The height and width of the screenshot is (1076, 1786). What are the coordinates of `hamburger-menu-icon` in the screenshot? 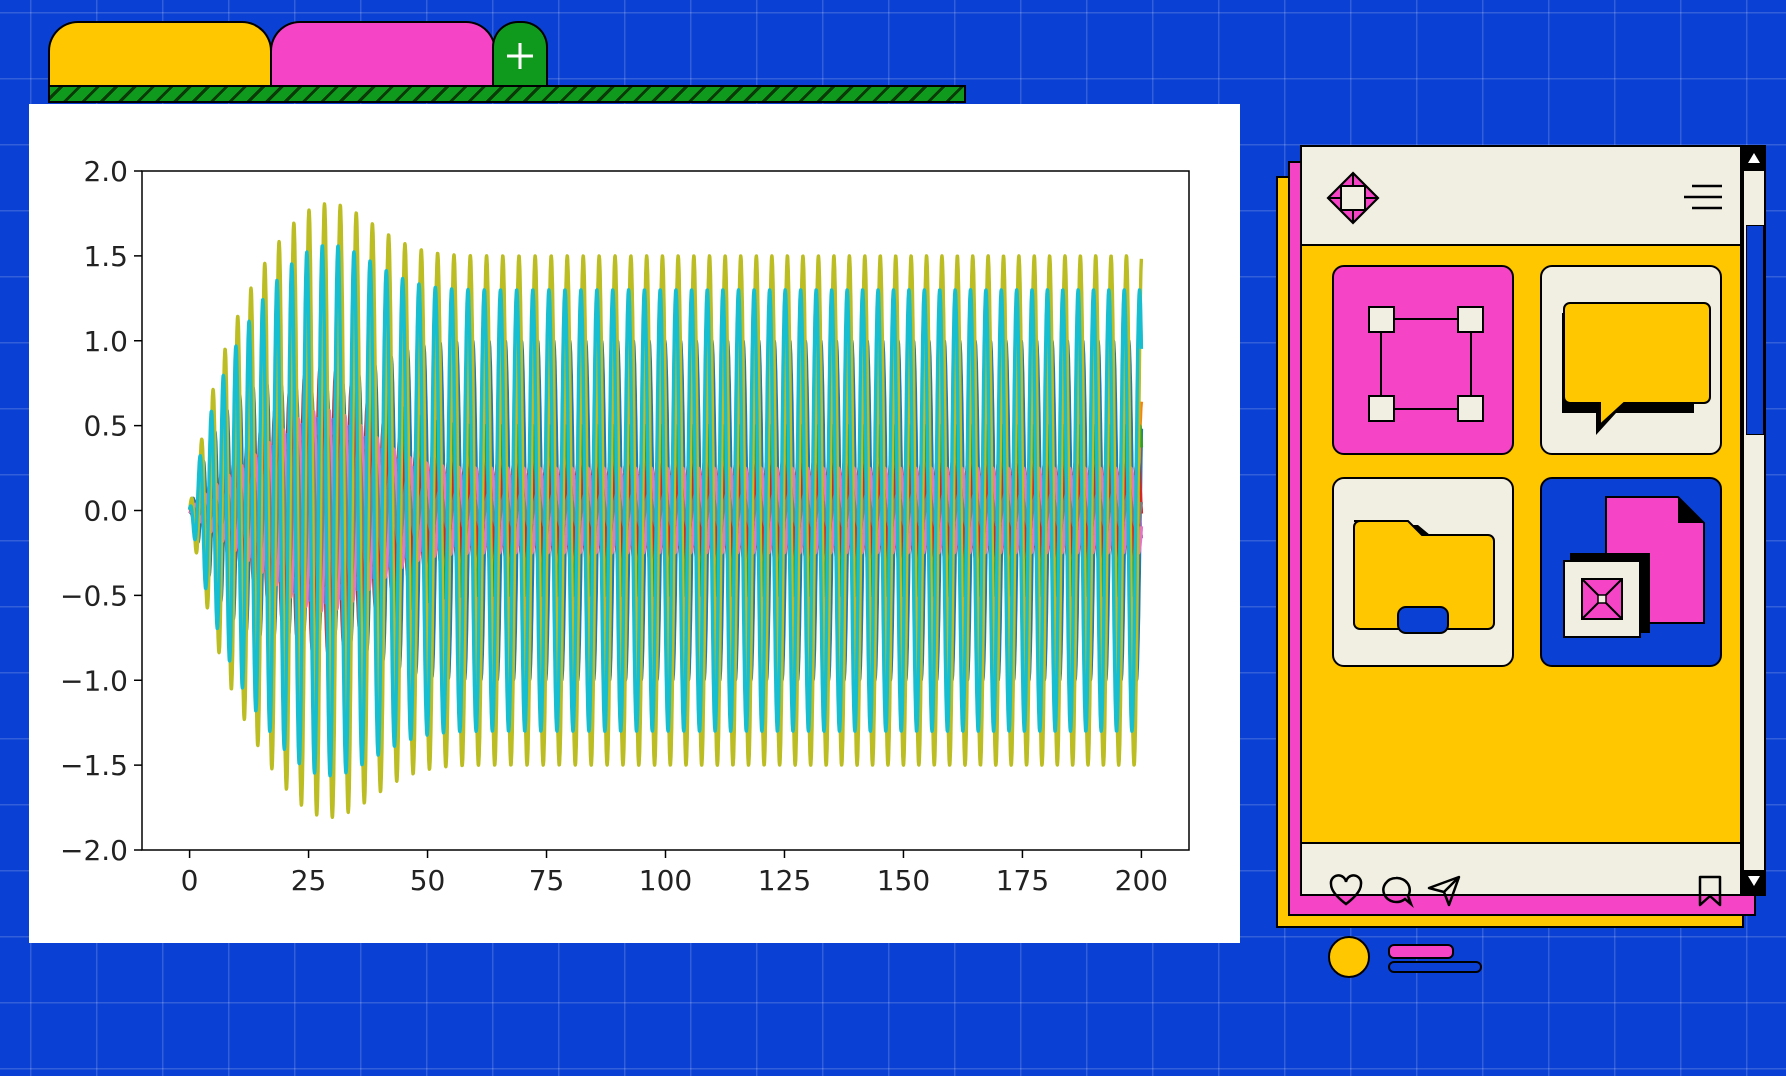 It's located at (1703, 198).